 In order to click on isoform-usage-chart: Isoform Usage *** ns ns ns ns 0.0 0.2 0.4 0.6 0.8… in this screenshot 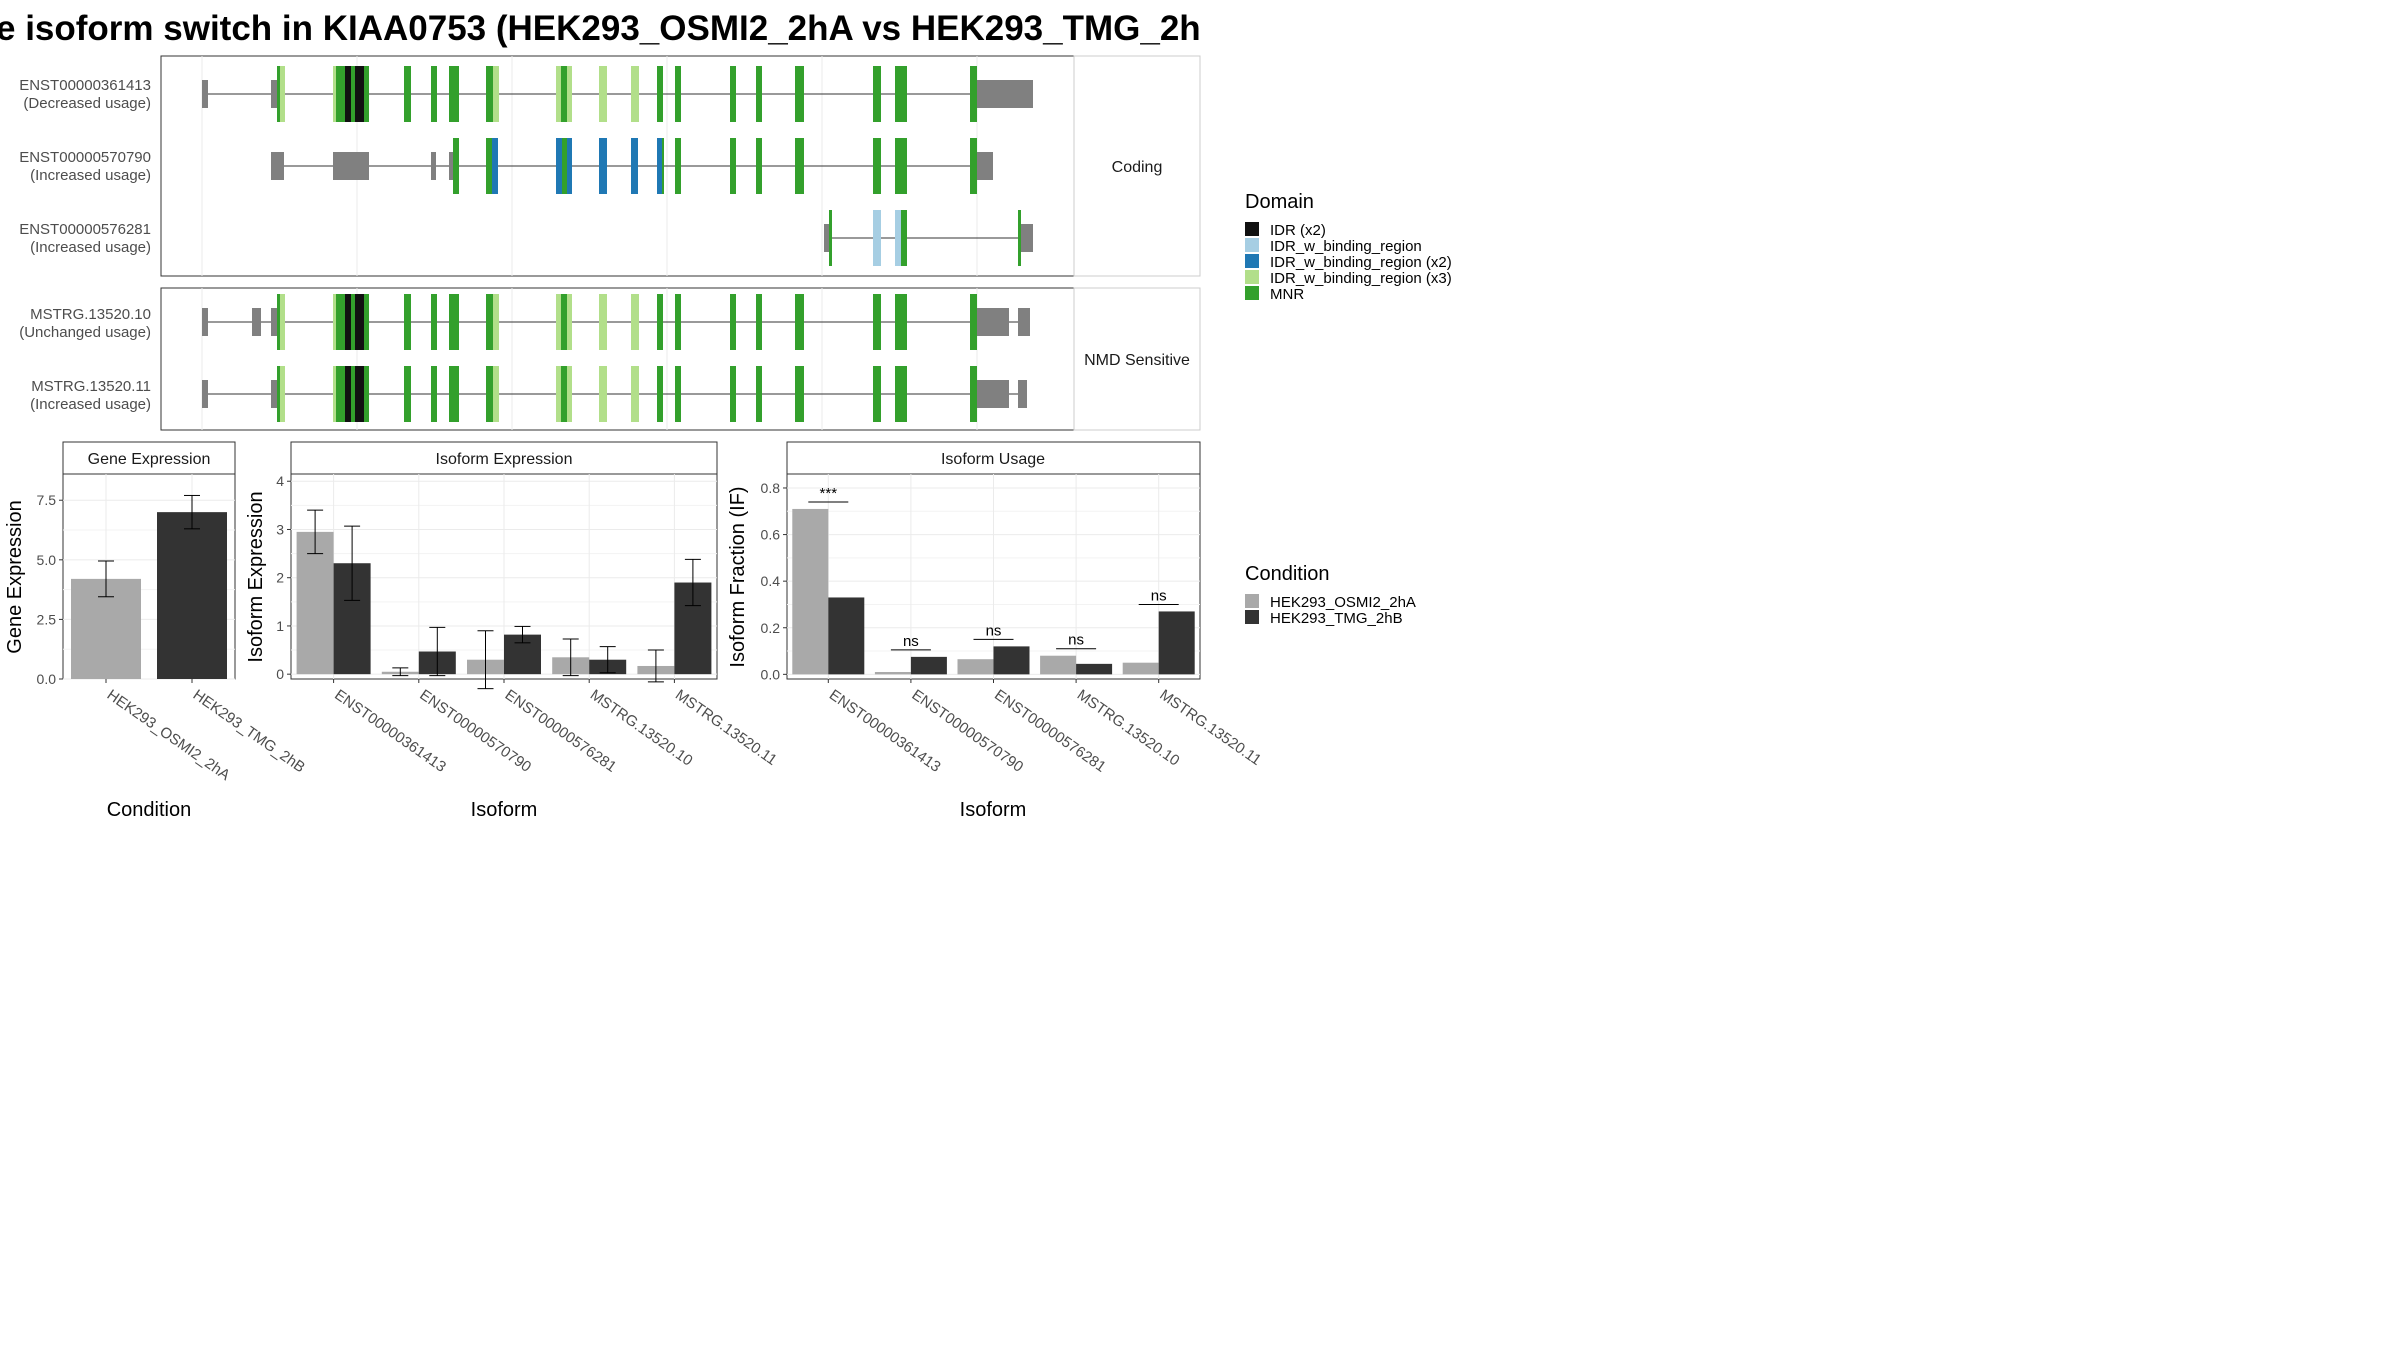, I will do `click(995, 631)`.